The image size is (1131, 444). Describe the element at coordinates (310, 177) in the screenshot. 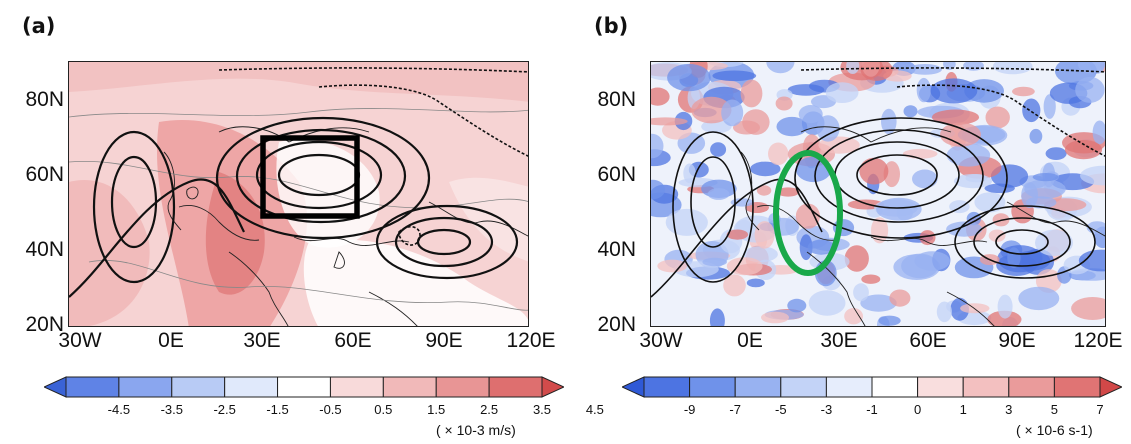

I see `region-box-annotation` at that location.